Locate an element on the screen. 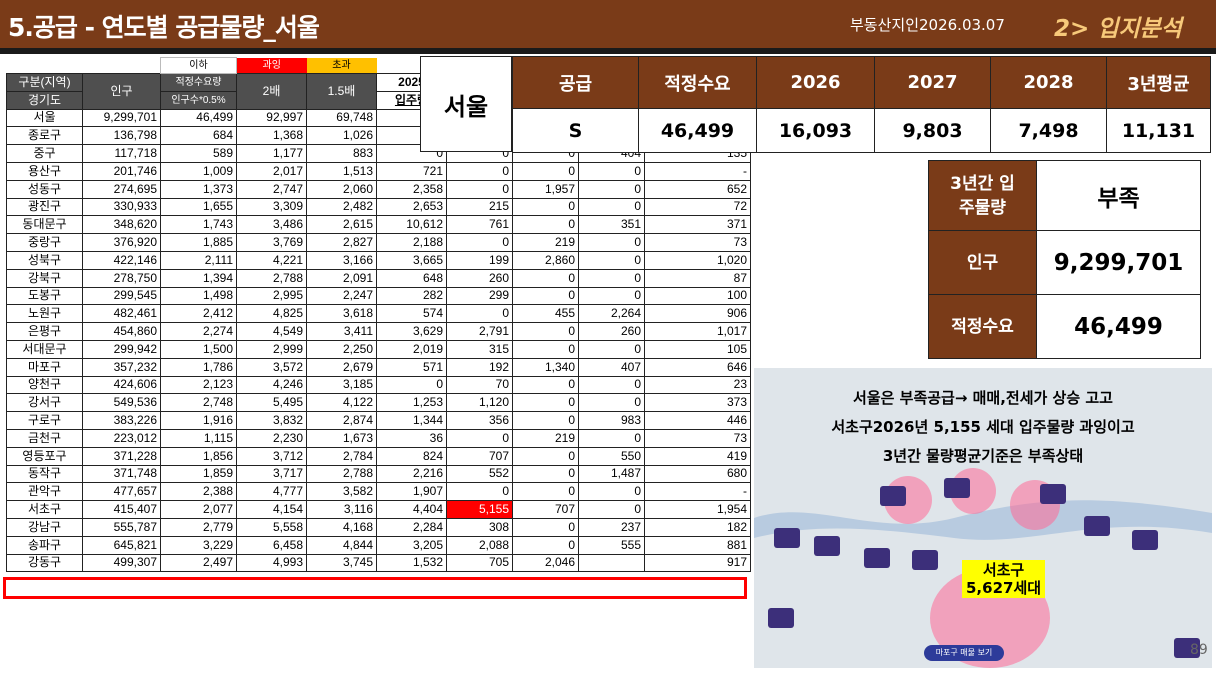  header-1-5x: 1.5배 is located at coordinates (341, 91).